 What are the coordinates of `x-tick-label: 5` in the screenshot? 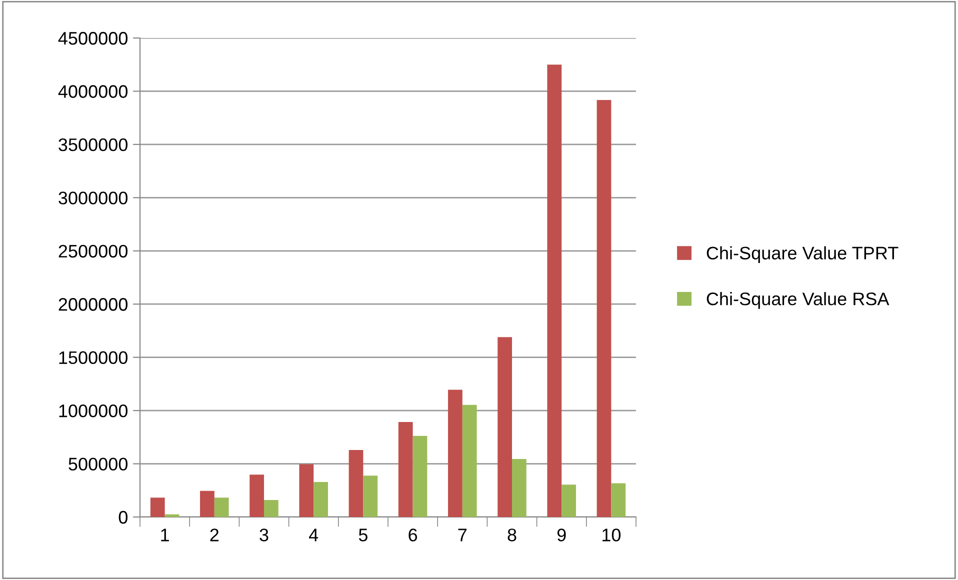 It's located at (363, 535).